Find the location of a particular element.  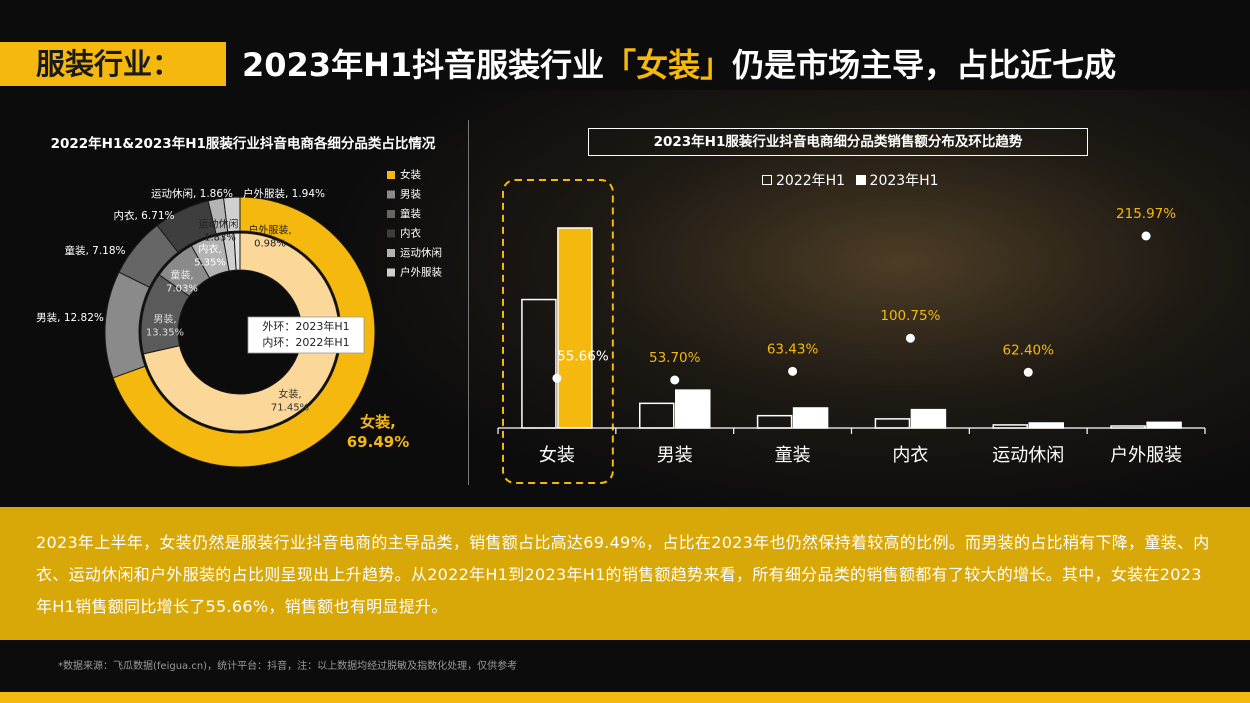

highlight-box-womens is located at coordinates (558, 331).